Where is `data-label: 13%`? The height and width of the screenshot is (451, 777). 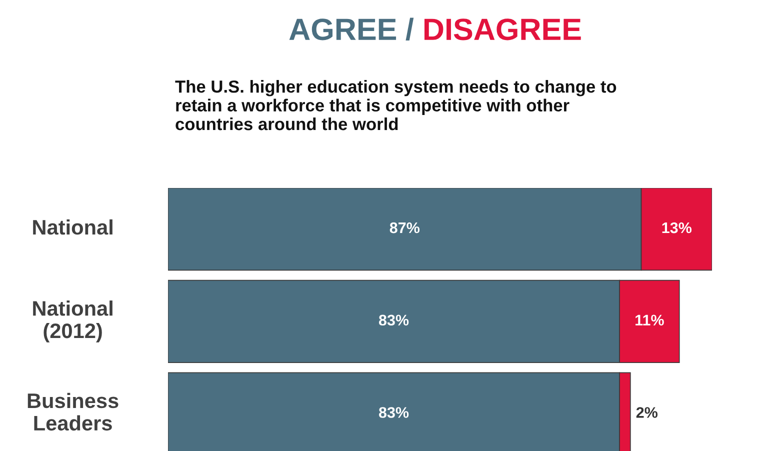 data-label: 13% is located at coordinates (677, 228).